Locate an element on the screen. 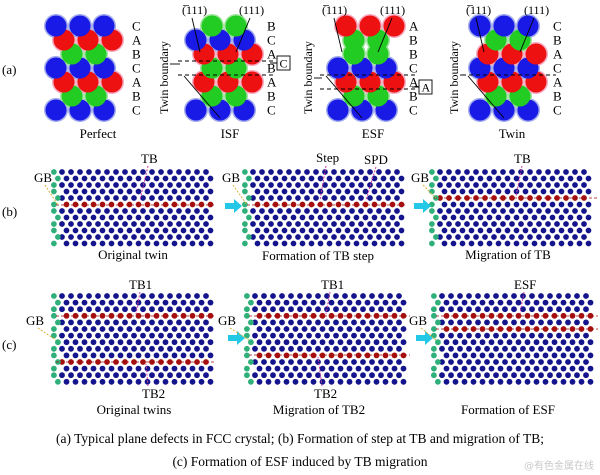 This screenshot has width=600, height=475. stacking-letter: A is located at coordinates (558, 54).